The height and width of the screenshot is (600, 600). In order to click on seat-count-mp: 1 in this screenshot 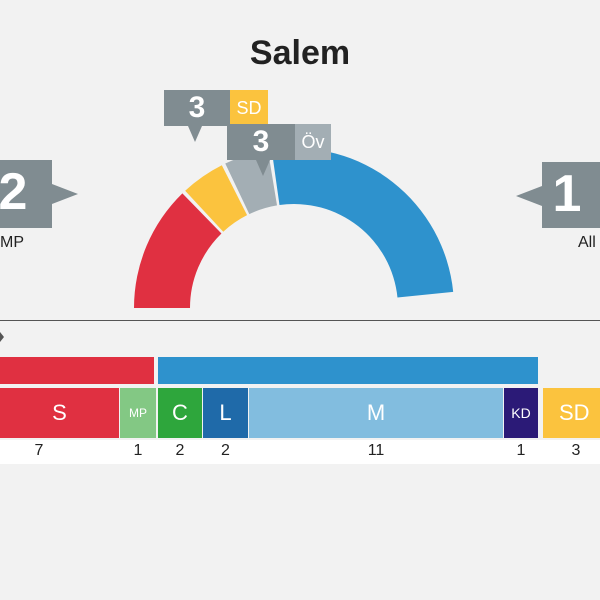, I will do `click(138, 450)`.